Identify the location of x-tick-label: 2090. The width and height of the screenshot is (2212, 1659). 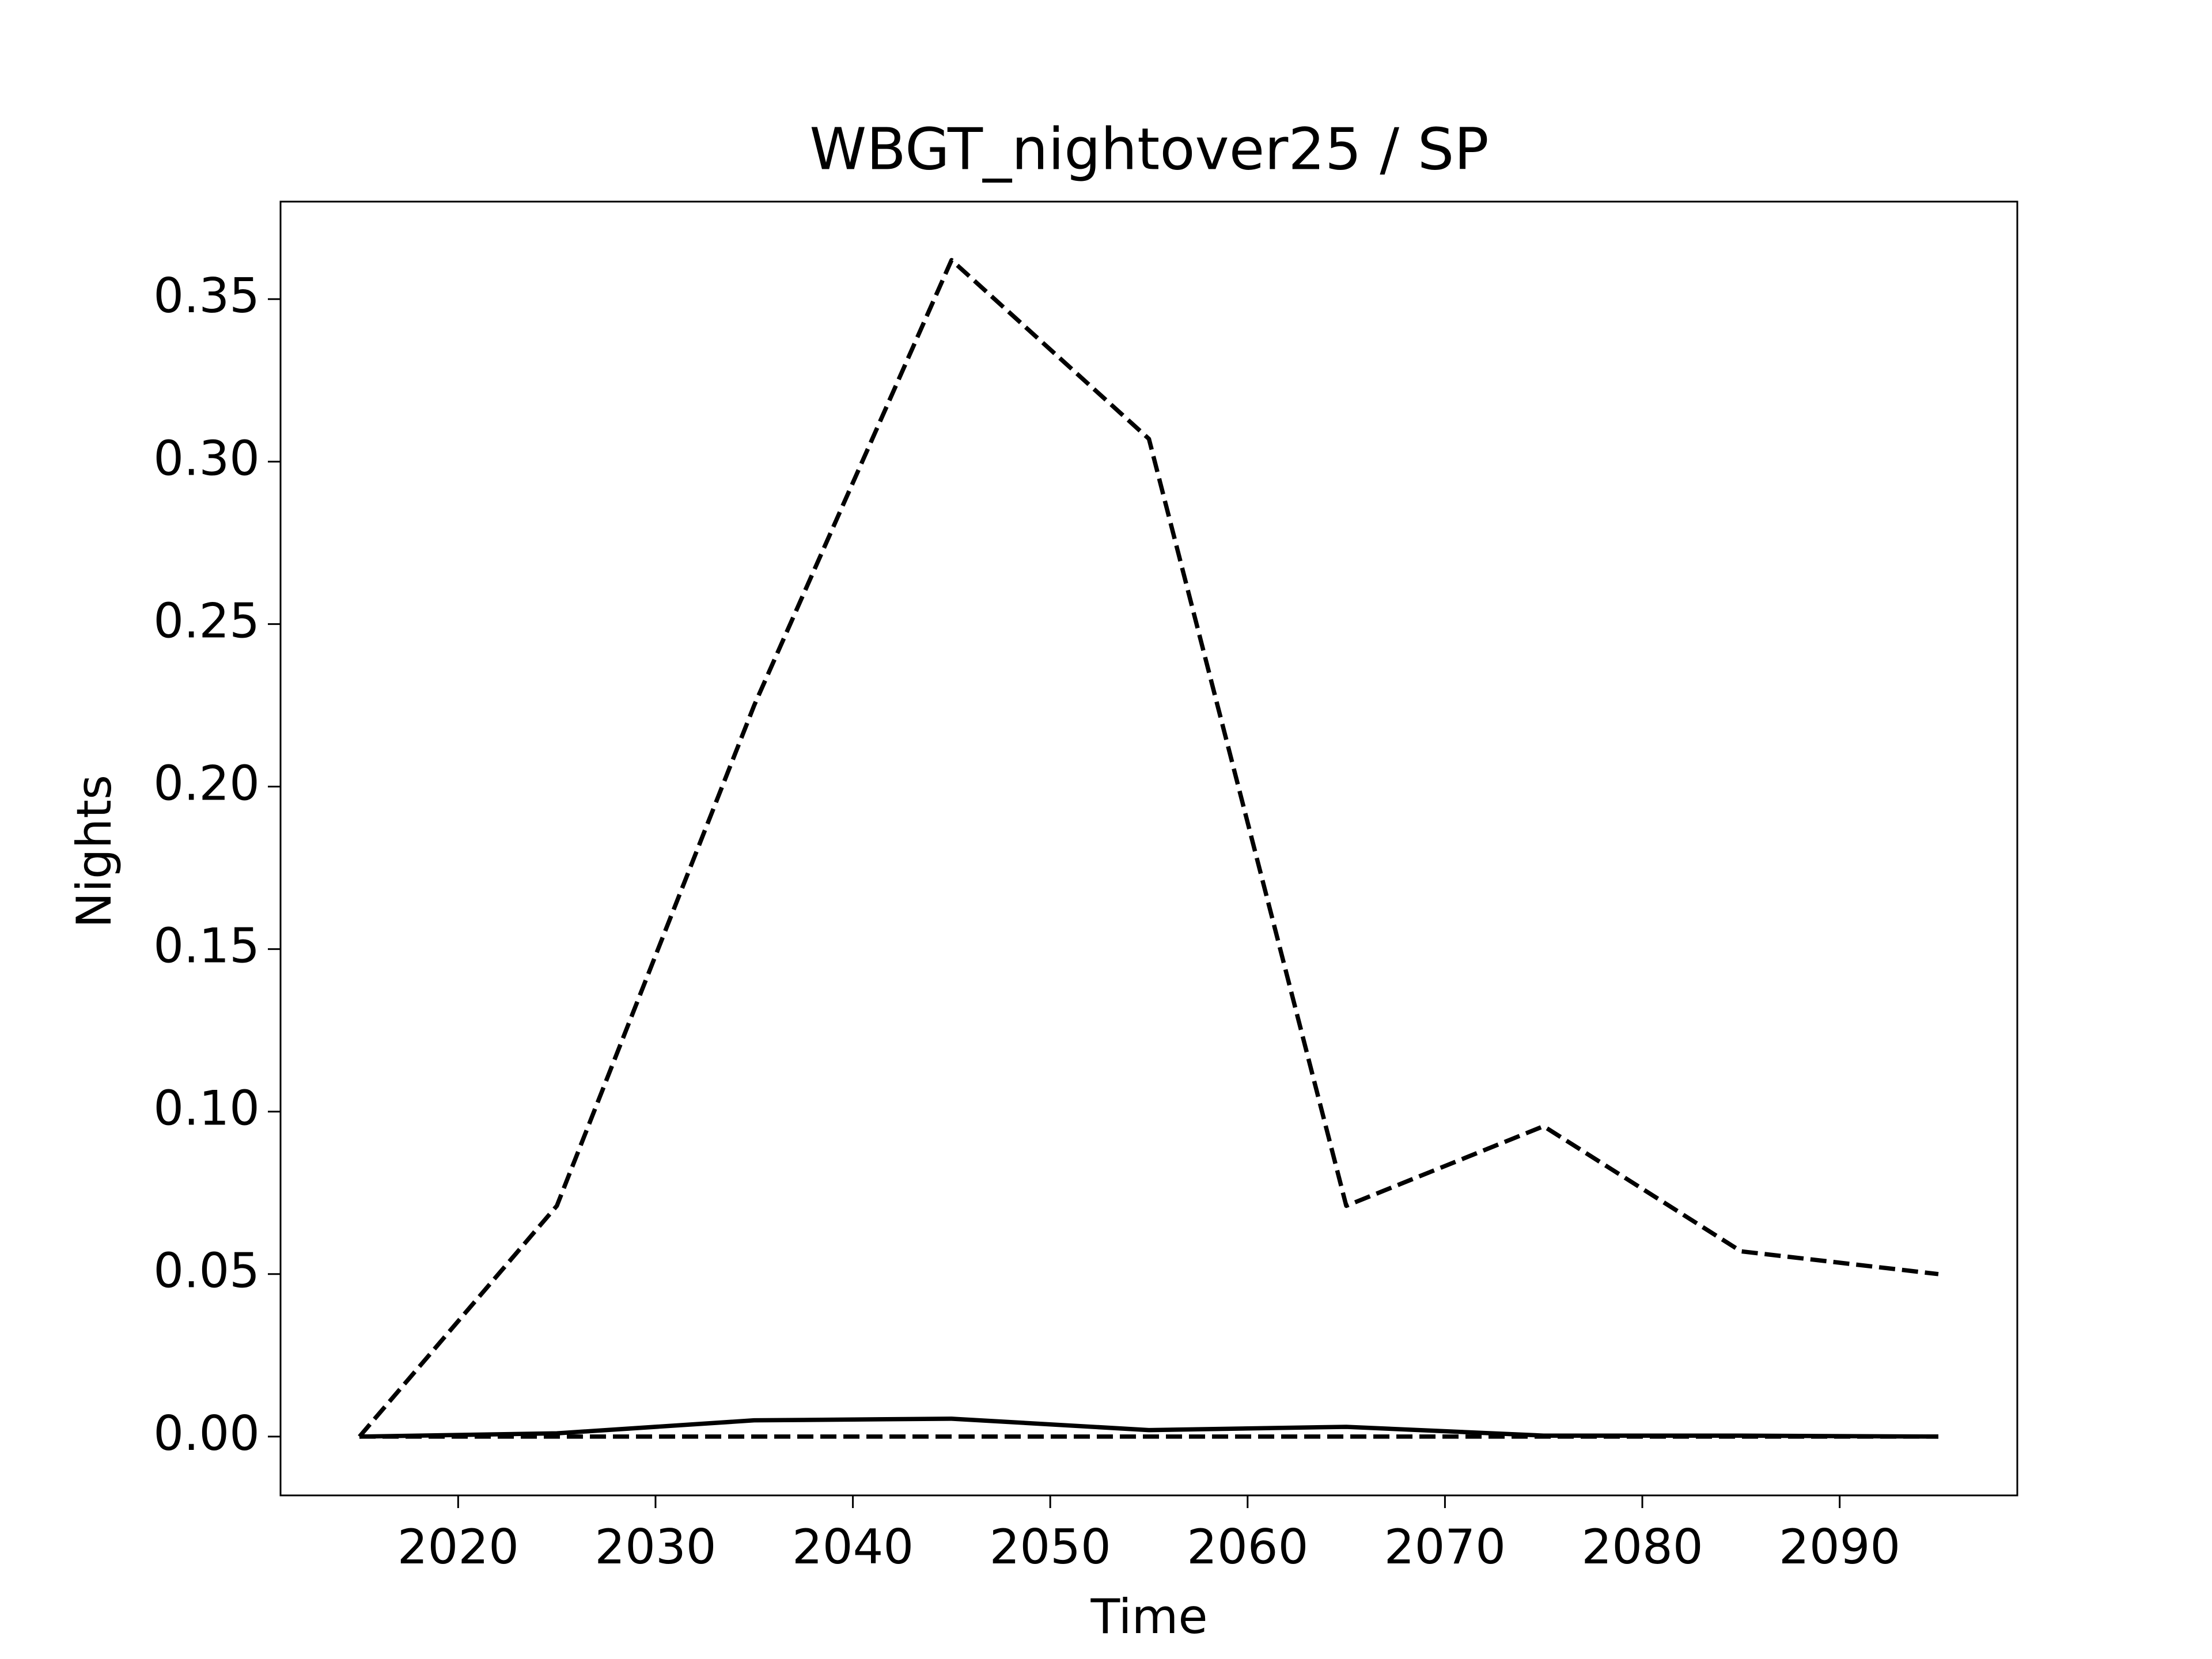
(1839, 1547).